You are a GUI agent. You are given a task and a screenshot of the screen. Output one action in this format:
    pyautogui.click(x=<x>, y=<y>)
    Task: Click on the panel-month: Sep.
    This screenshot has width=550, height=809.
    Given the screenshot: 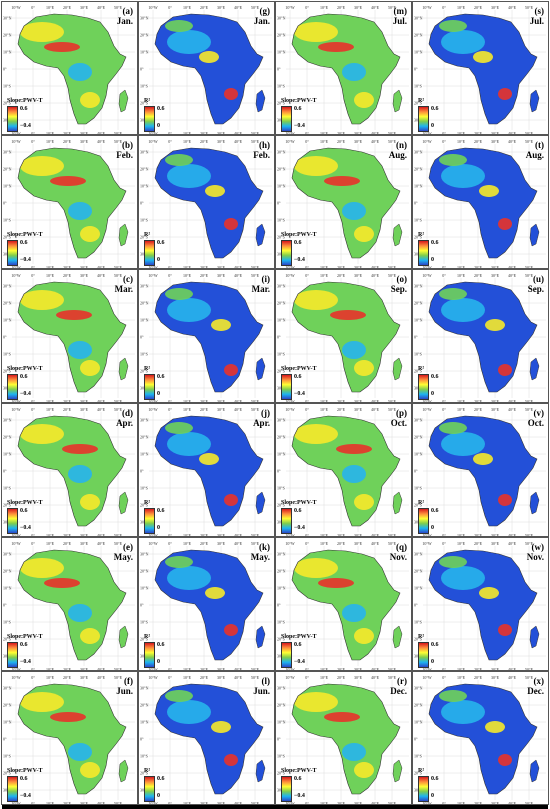 What is the action you would take?
    pyautogui.click(x=398, y=289)
    